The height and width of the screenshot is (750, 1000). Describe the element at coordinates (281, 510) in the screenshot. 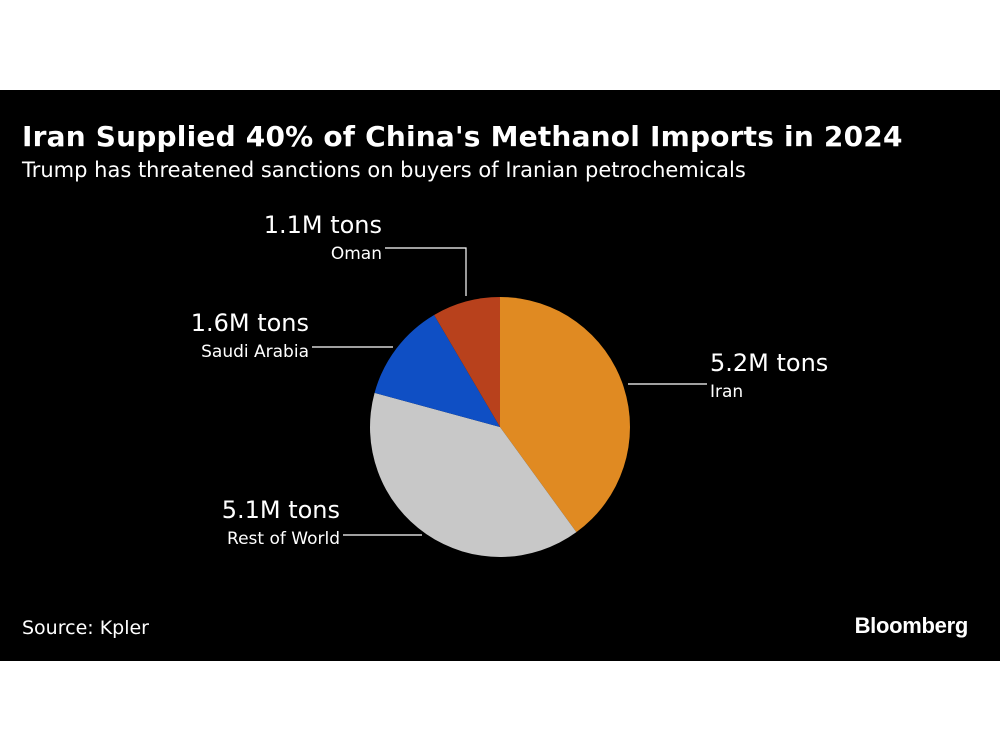

I see `slice-value-label: 5.1M tons` at that location.